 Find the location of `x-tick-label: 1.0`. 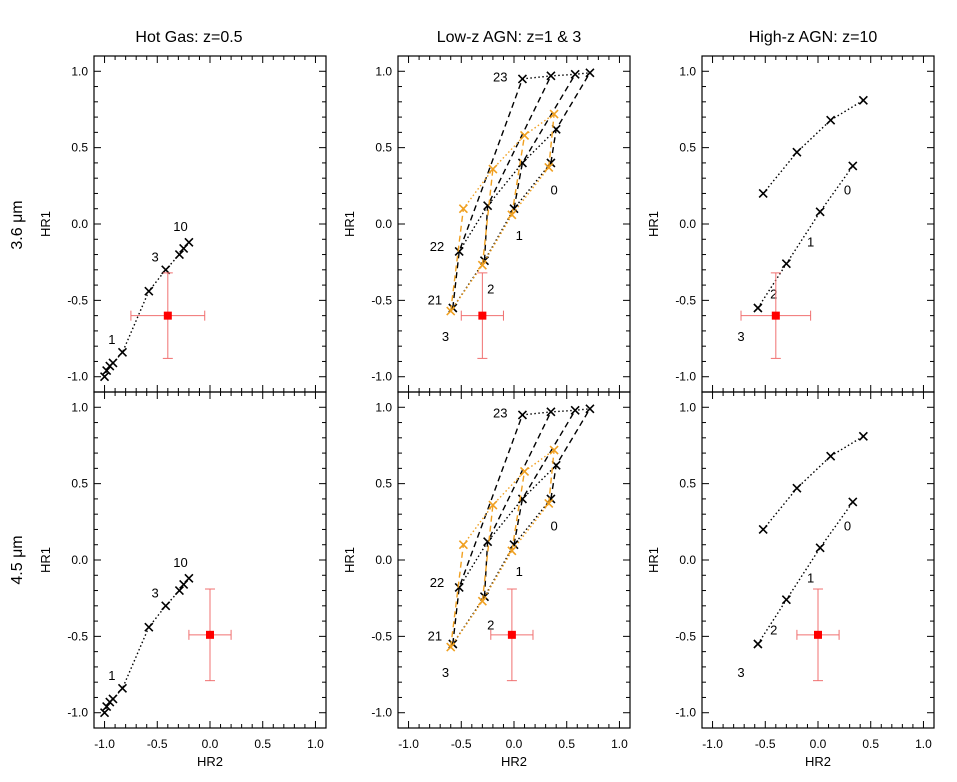

x-tick-label: 1.0 is located at coordinates (619, 744).